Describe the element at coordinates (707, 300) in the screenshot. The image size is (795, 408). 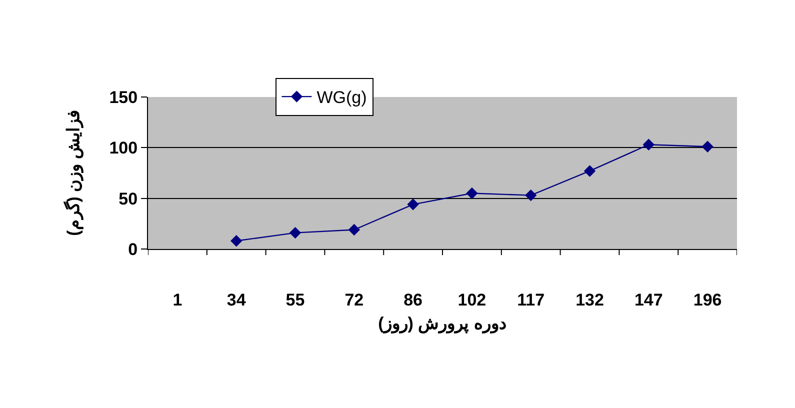
I see `x-tick-label: 196` at that location.